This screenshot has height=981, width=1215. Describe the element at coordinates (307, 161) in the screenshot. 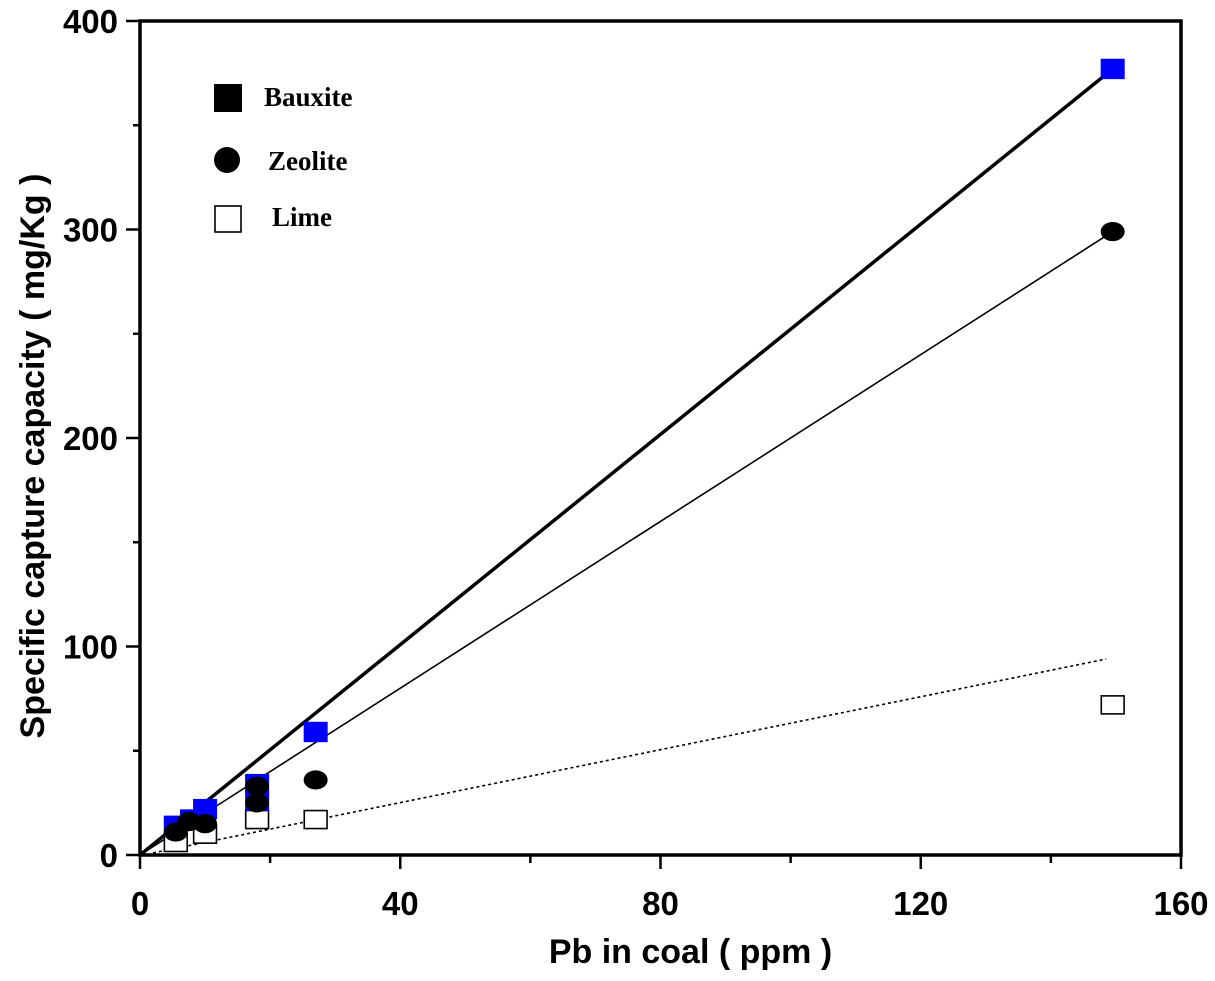

I see `legend-label-zeolite: Zeolite` at that location.